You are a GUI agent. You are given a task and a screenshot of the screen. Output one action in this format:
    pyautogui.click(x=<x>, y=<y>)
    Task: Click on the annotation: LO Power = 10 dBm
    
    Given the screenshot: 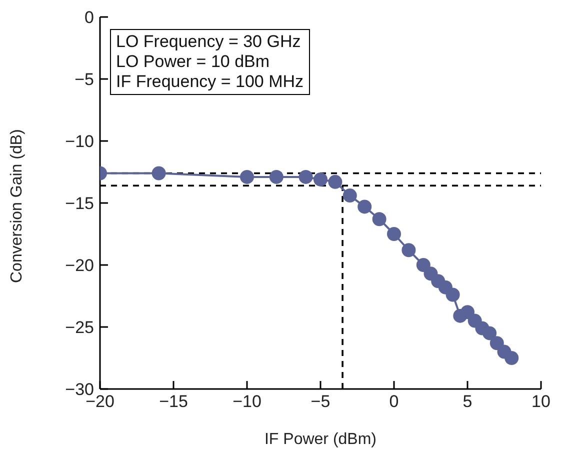 What is the action you would take?
    pyautogui.click(x=193, y=62)
    